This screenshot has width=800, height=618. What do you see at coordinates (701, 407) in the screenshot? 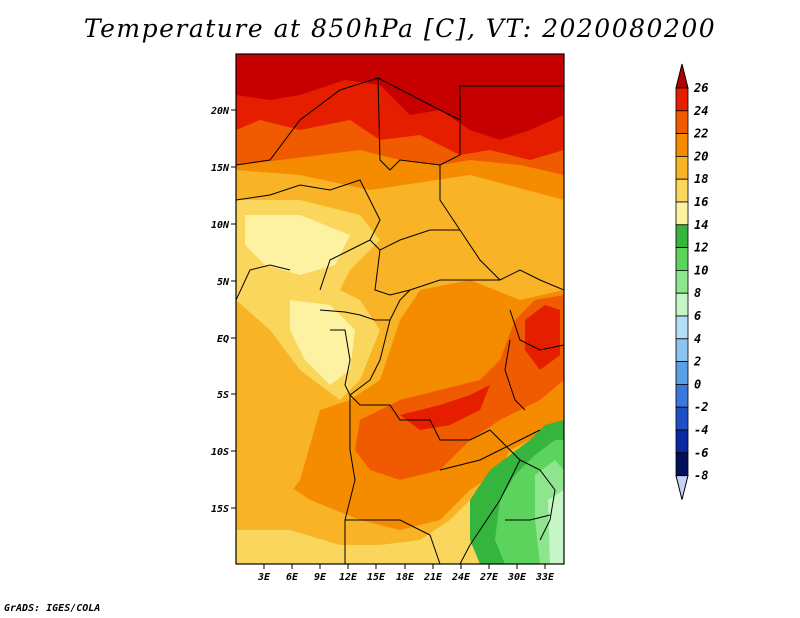
I see `colorbar-label: -2` at bounding box center [701, 407].